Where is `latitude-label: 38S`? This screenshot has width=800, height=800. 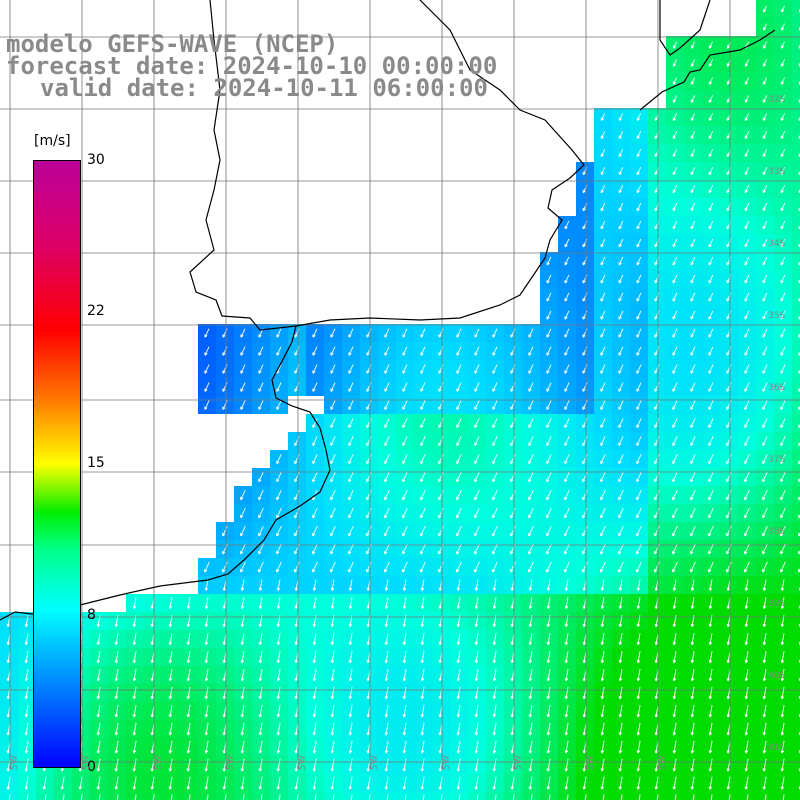
latitude-label: 38S is located at coordinates (777, 532).